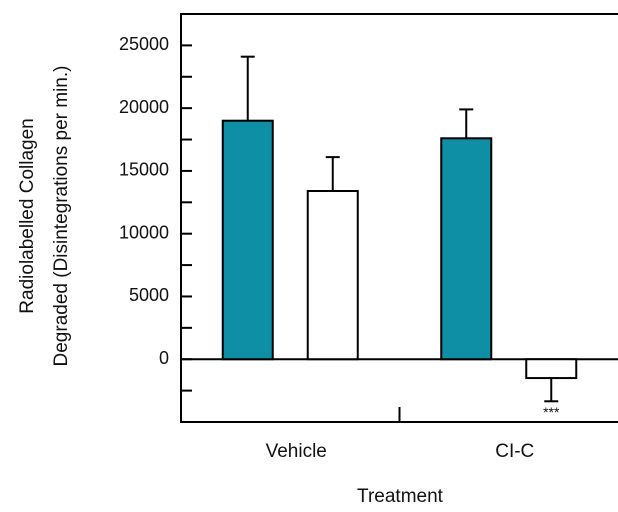  Describe the element at coordinates (144, 44) in the screenshot. I see `y-tick-label: 25000` at that location.